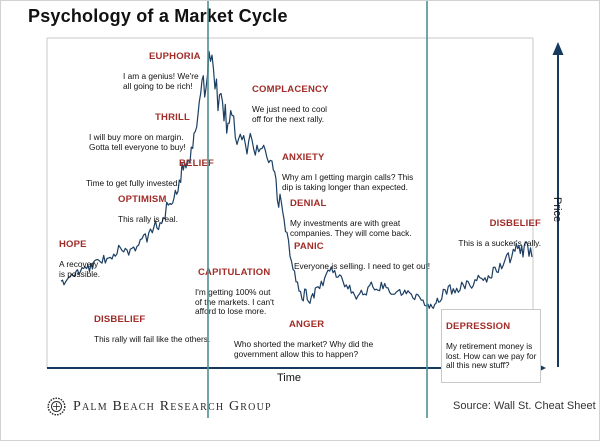 The image size is (600, 441). What do you see at coordinates (152, 338) in the screenshot?
I see `stage-disbelief-early-quote: This rally will fail like the others.` at bounding box center [152, 338].